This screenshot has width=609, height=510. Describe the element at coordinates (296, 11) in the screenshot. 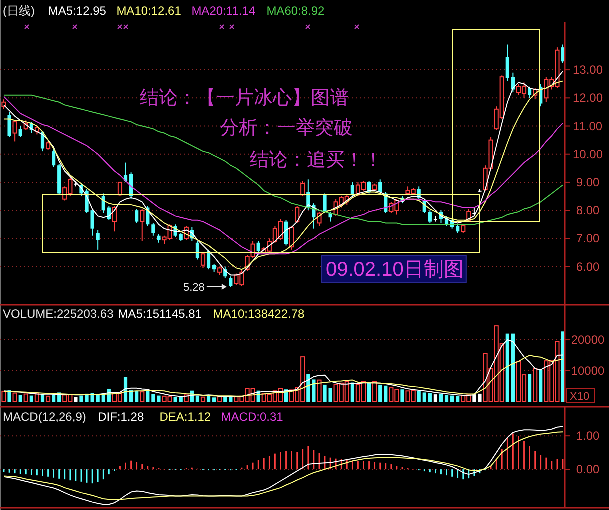

I see `text: MA60:8.92` at that location.